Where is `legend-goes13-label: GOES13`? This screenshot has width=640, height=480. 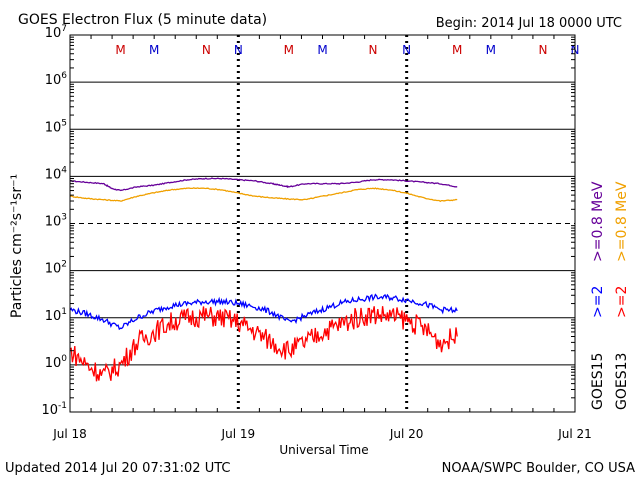
legend-goes13-label: GOES13 is located at coordinates (622, 381).